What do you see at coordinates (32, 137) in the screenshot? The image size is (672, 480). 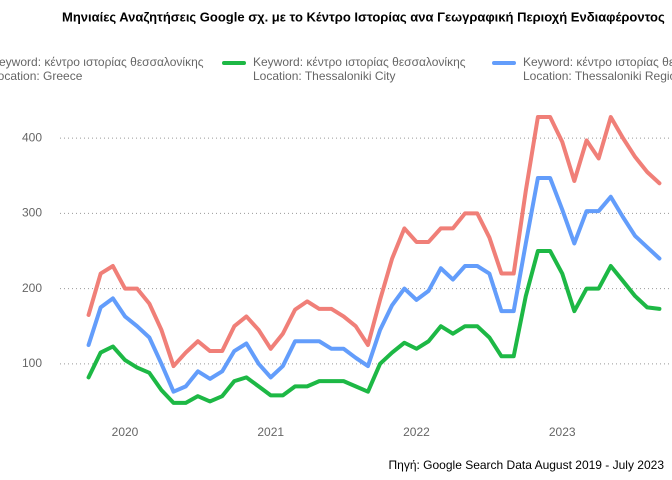 I see `y-tick-label: 400` at bounding box center [32, 137].